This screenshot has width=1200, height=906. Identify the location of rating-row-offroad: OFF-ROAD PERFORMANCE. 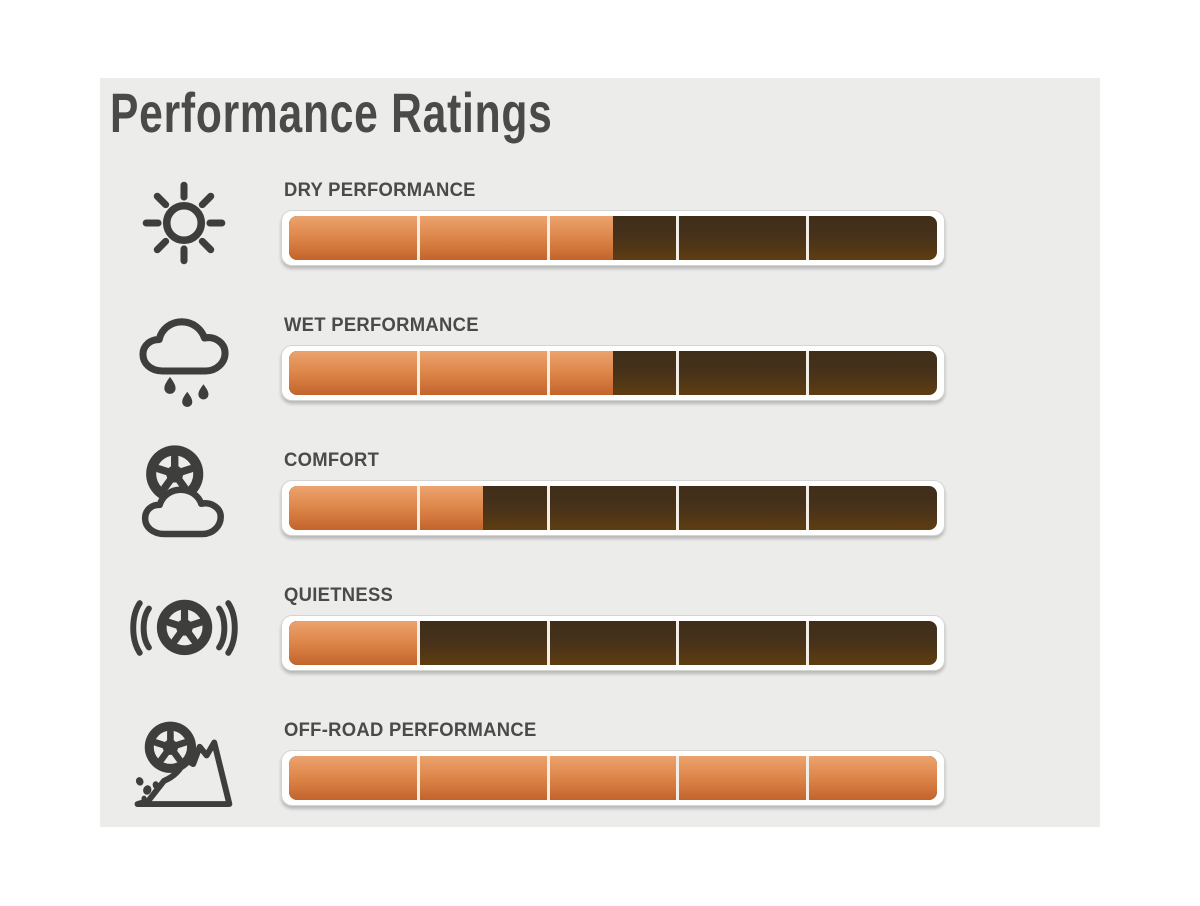
(600, 784).